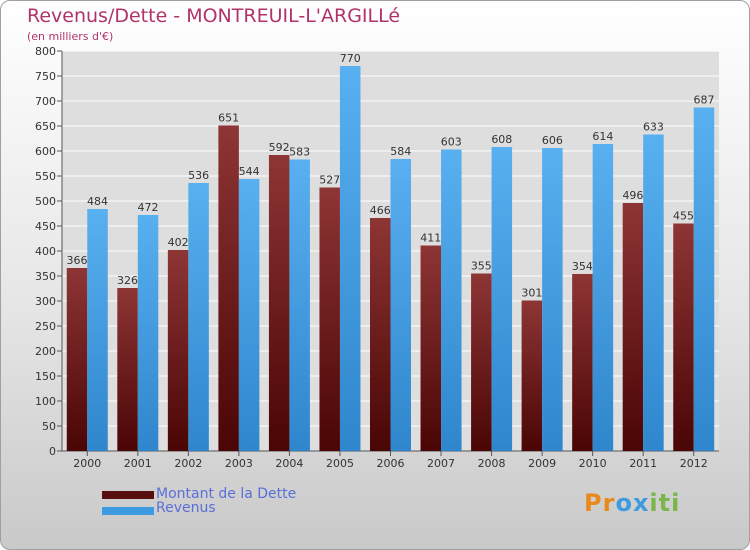  I want to click on data-label-dette: 301, so click(531, 293).